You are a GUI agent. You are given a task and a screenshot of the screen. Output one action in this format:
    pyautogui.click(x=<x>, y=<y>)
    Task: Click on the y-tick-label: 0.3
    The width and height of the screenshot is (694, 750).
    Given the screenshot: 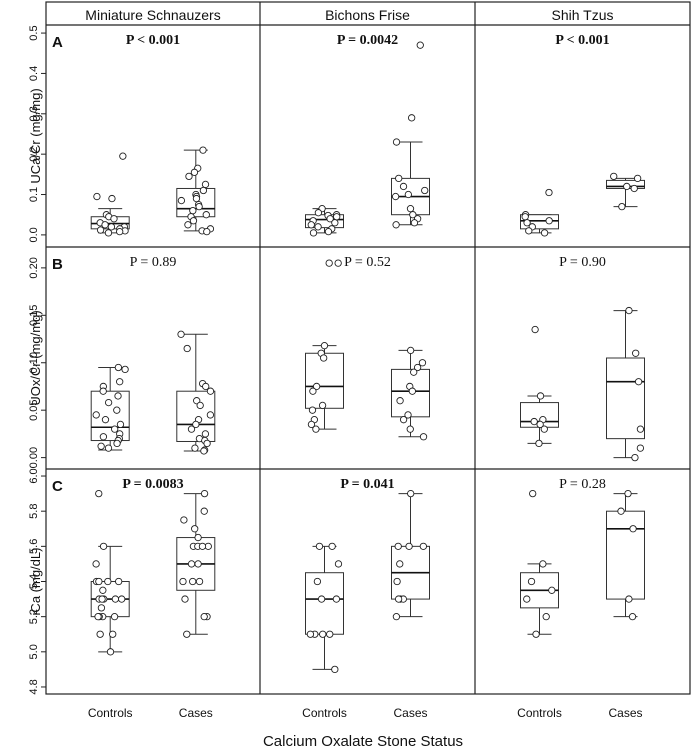 What is the action you would take?
    pyautogui.click(x=34, y=113)
    